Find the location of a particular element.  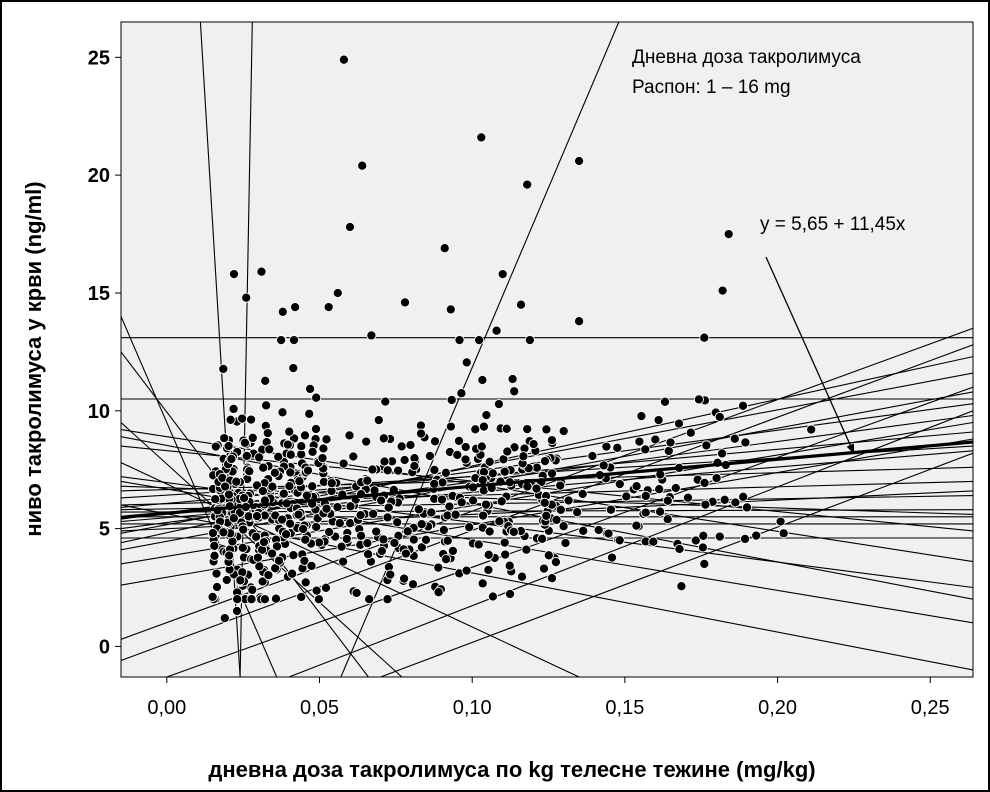

annotation-equation: y = 5,65 + 11,45x is located at coordinates (833, 224).